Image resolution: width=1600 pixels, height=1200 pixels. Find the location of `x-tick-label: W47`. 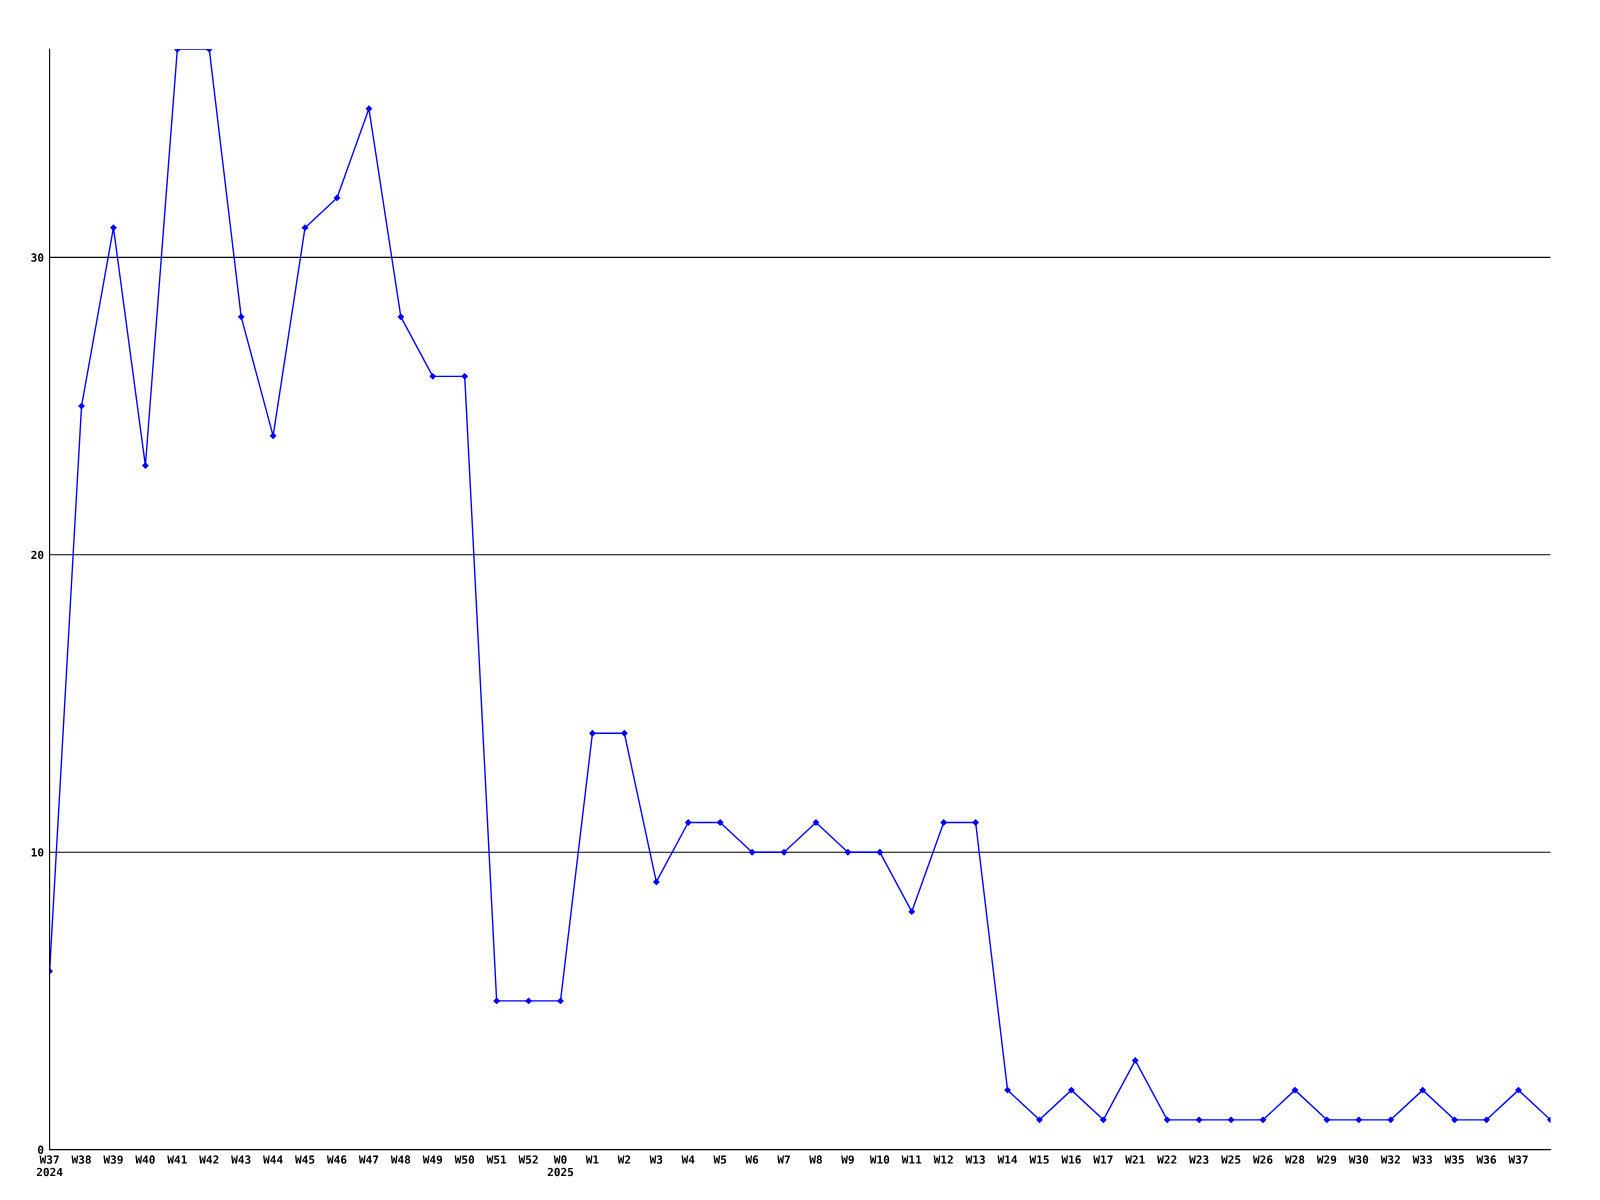

x-tick-label: W47 is located at coordinates (368, 1159).